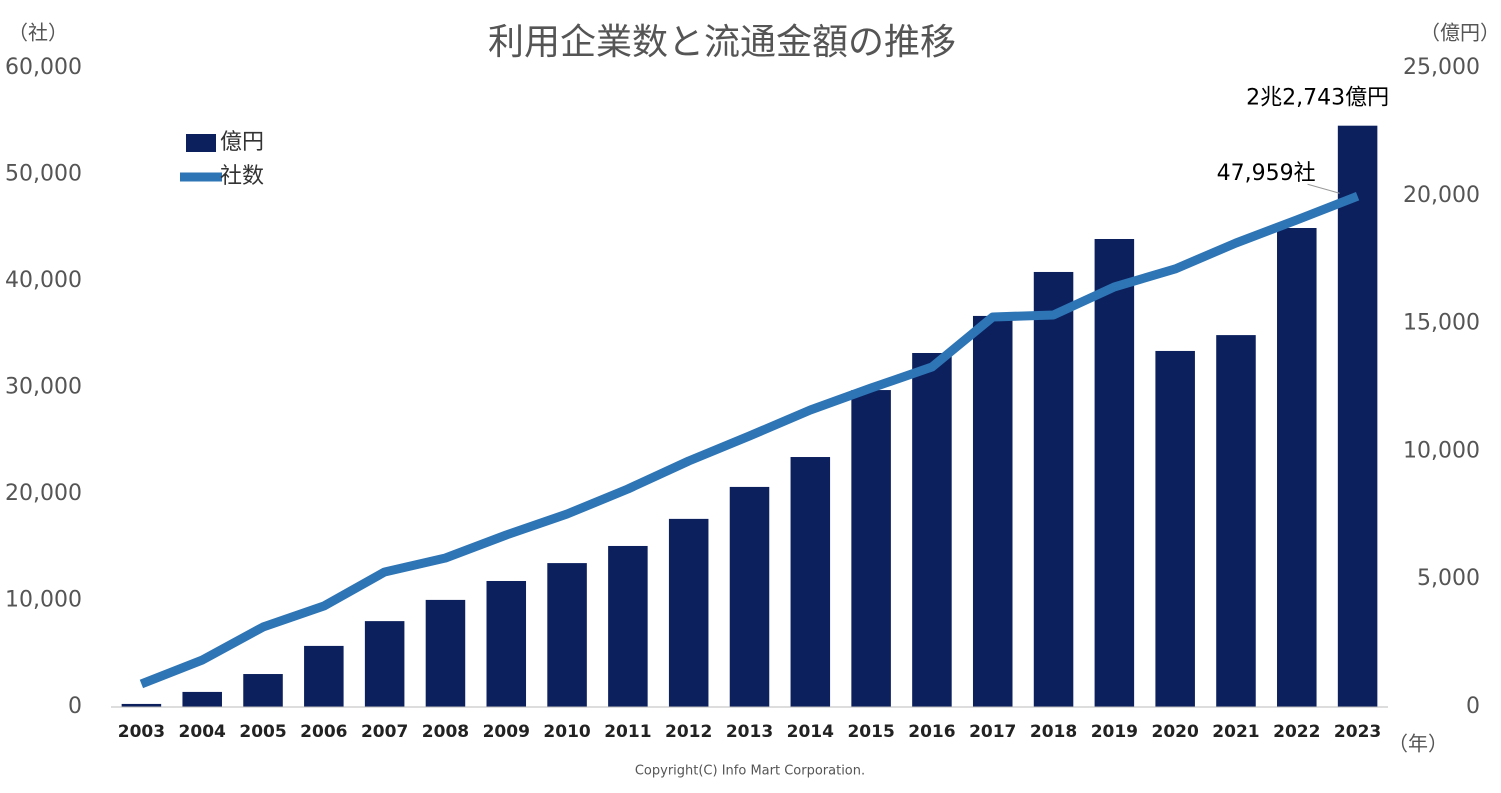 This screenshot has height=793, width=1501. I want to click on y-tick-label: 10,000, so click(43, 600).